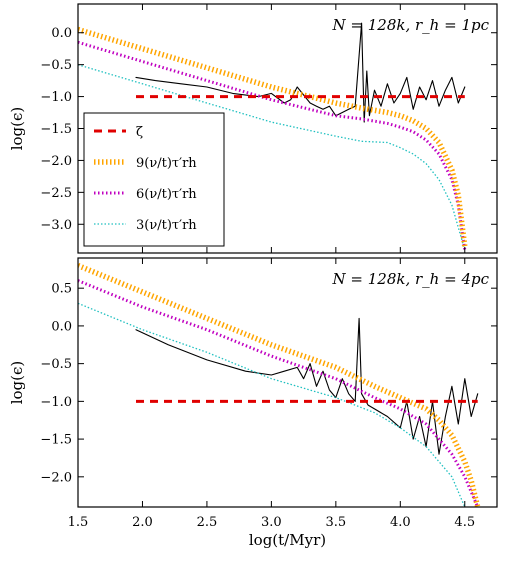 This screenshot has width=520, height=561. What do you see at coordinates (166, 194) in the screenshot?
I see `legend-label: 6(ν/t)τ′rh` at bounding box center [166, 194].